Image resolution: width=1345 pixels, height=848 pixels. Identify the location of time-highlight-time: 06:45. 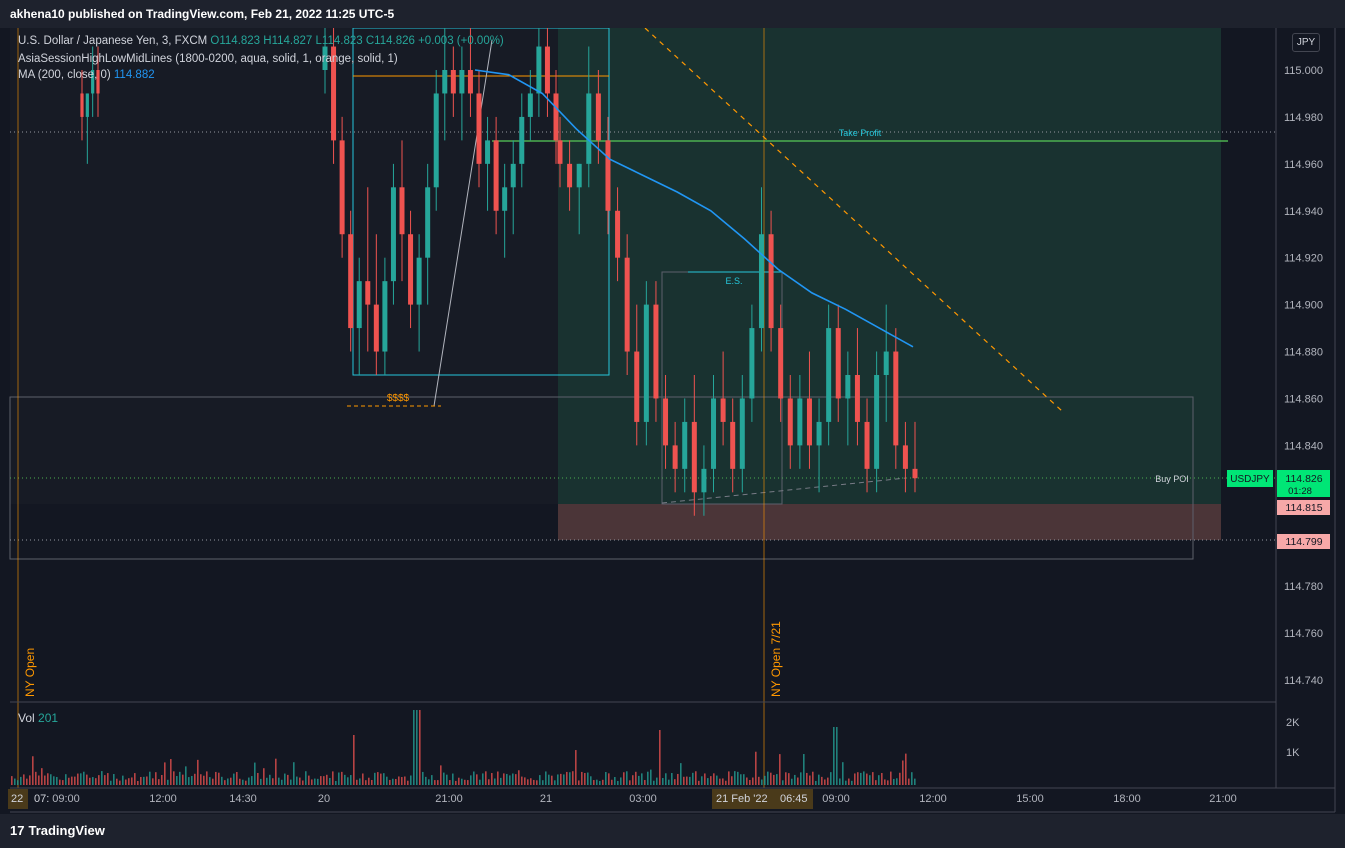
(794, 799).